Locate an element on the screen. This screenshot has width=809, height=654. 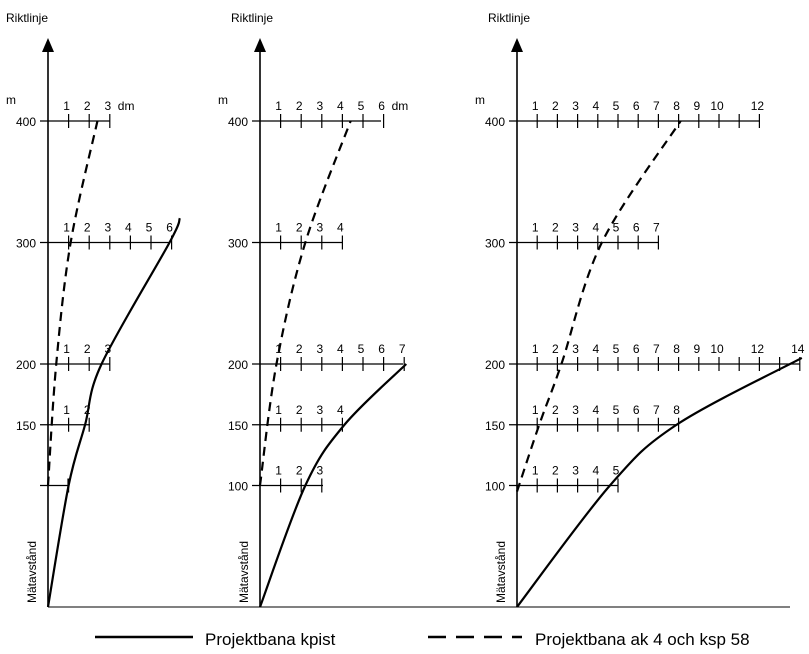
row-300: 300 1 2 3 4 5 6 is located at coordinates (94, 236).